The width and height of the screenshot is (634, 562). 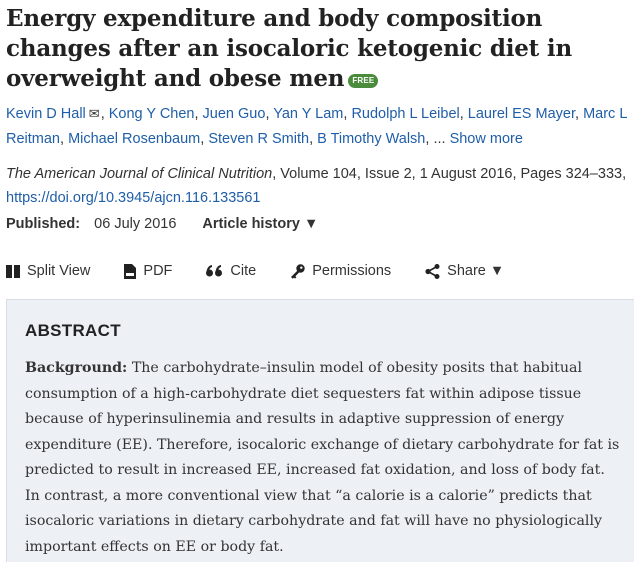 What do you see at coordinates (158, 271) in the screenshot?
I see `pdf-label: PDF` at bounding box center [158, 271].